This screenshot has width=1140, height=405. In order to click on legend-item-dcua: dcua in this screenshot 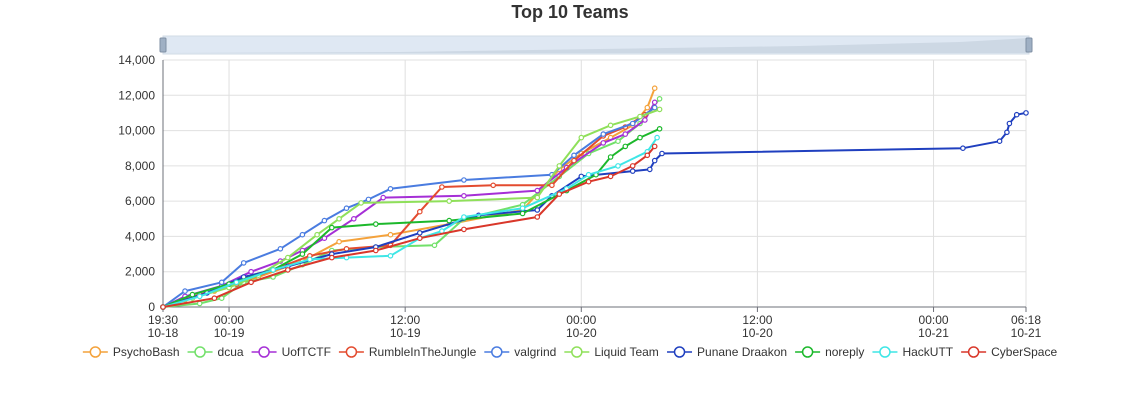, I will do `click(215, 352)`.